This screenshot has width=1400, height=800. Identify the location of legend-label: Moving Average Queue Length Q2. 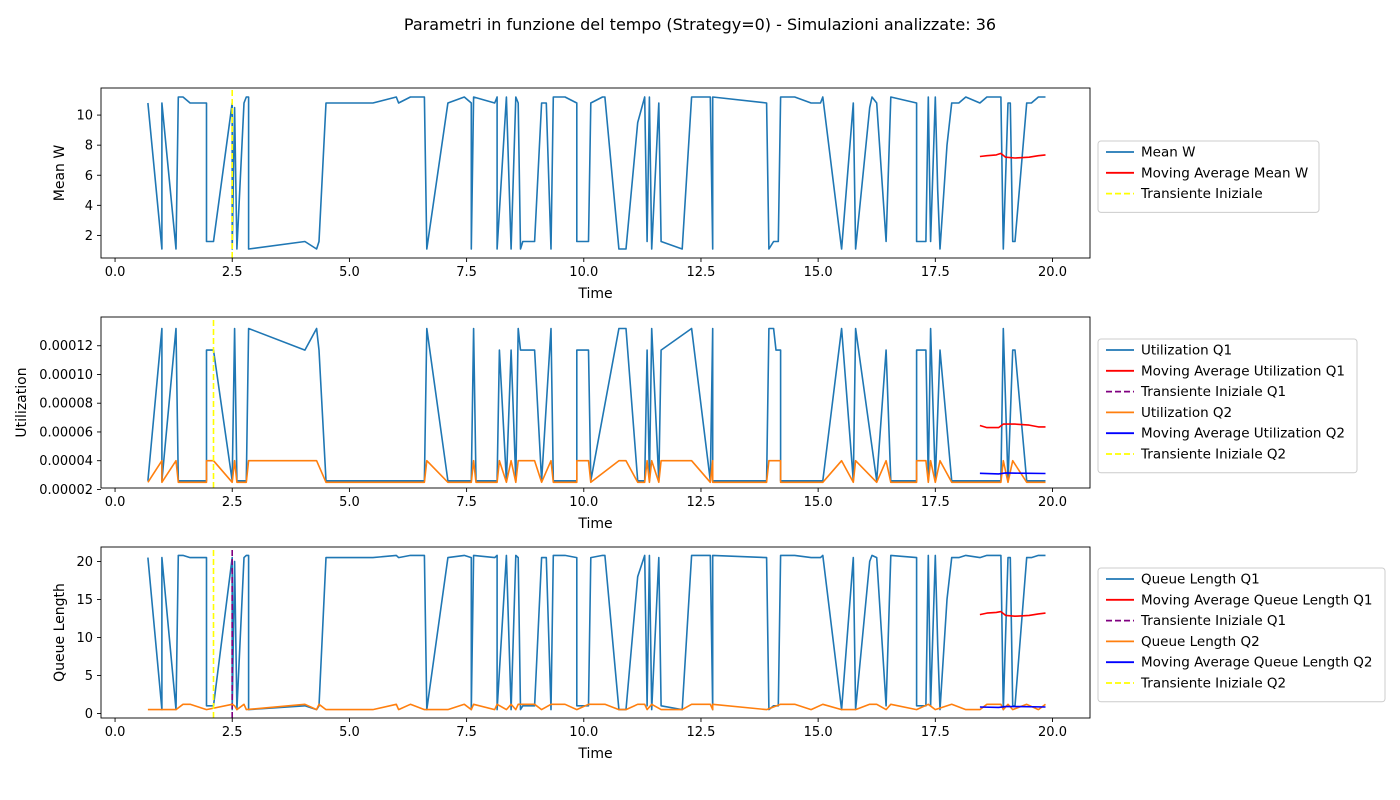
(1257, 663).